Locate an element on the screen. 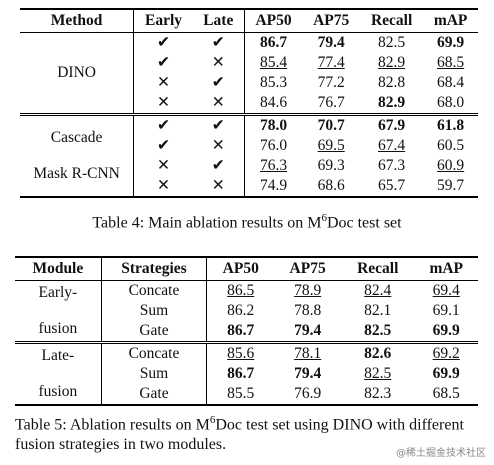 This screenshot has width=494, height=465. row: ✕ ✕ 84.6 76.7 82.9 68.0 is located at coordinates (249, 104).